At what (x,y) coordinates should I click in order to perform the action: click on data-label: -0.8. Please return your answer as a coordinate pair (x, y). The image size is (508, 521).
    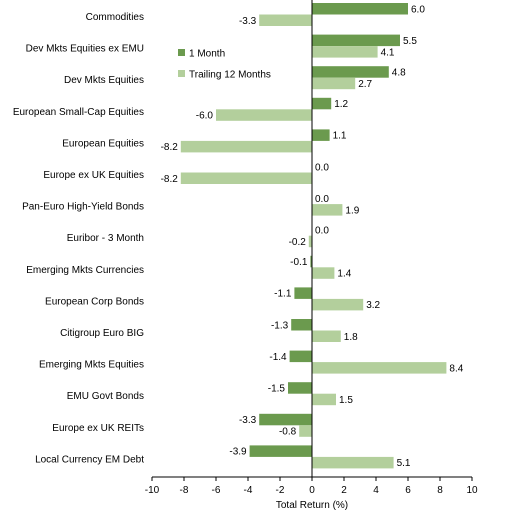
    Looking at the image, I should click on (288, 432).